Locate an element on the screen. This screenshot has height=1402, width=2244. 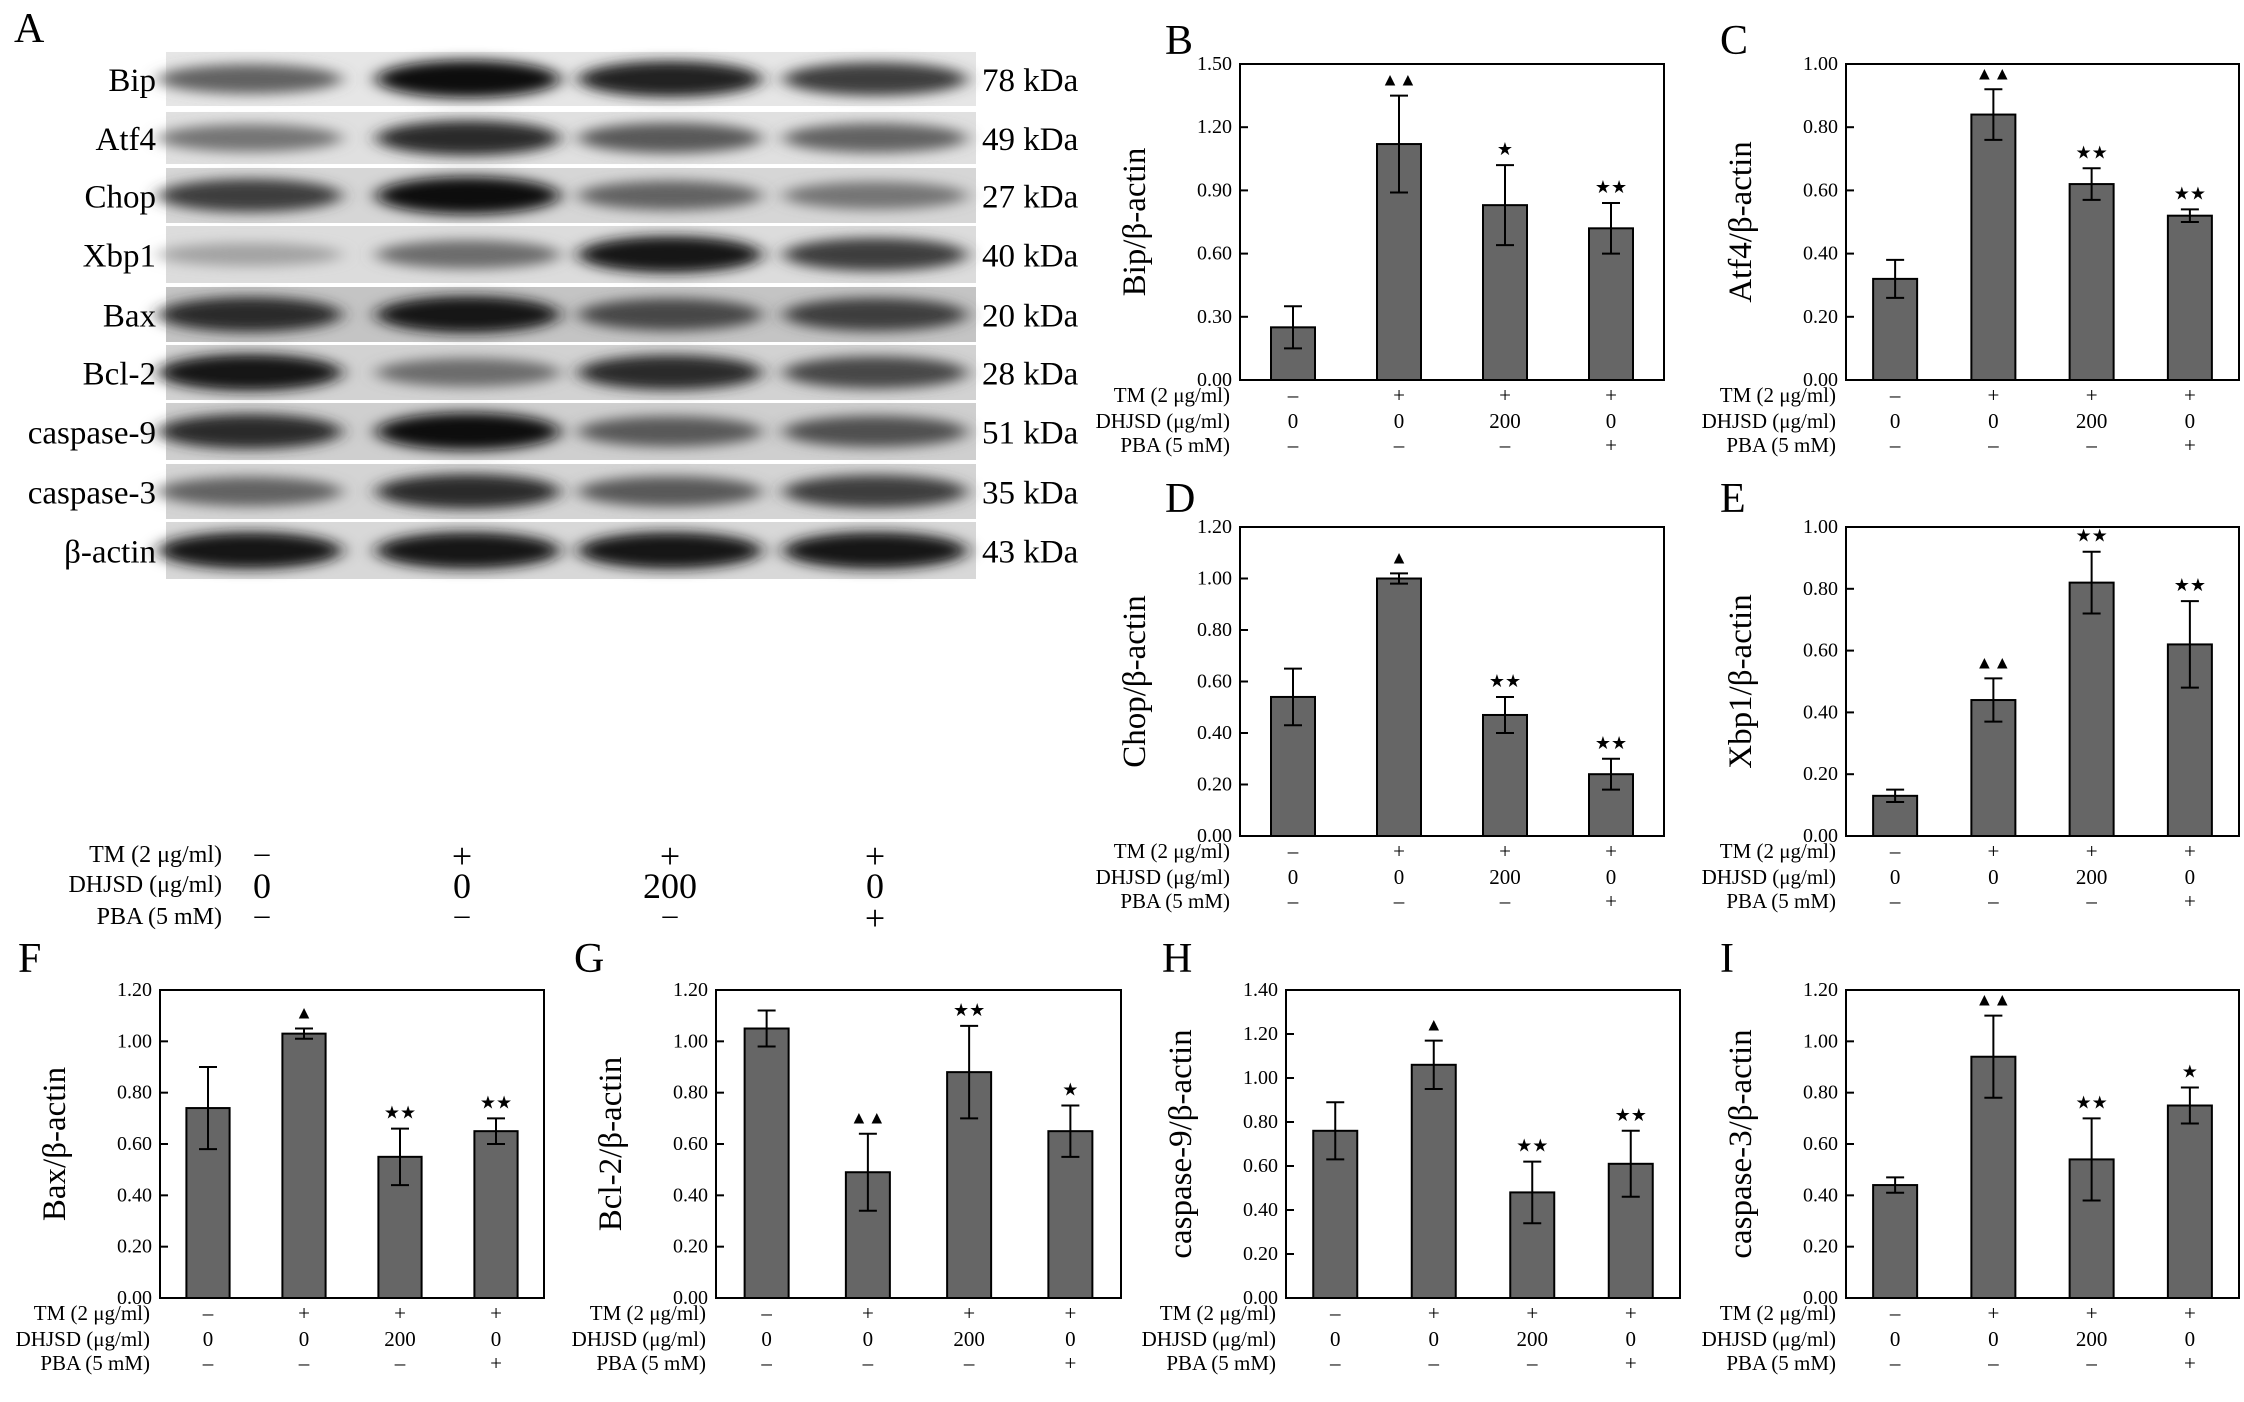
significance-mark: ★ is located at coordinates (1505, 149).